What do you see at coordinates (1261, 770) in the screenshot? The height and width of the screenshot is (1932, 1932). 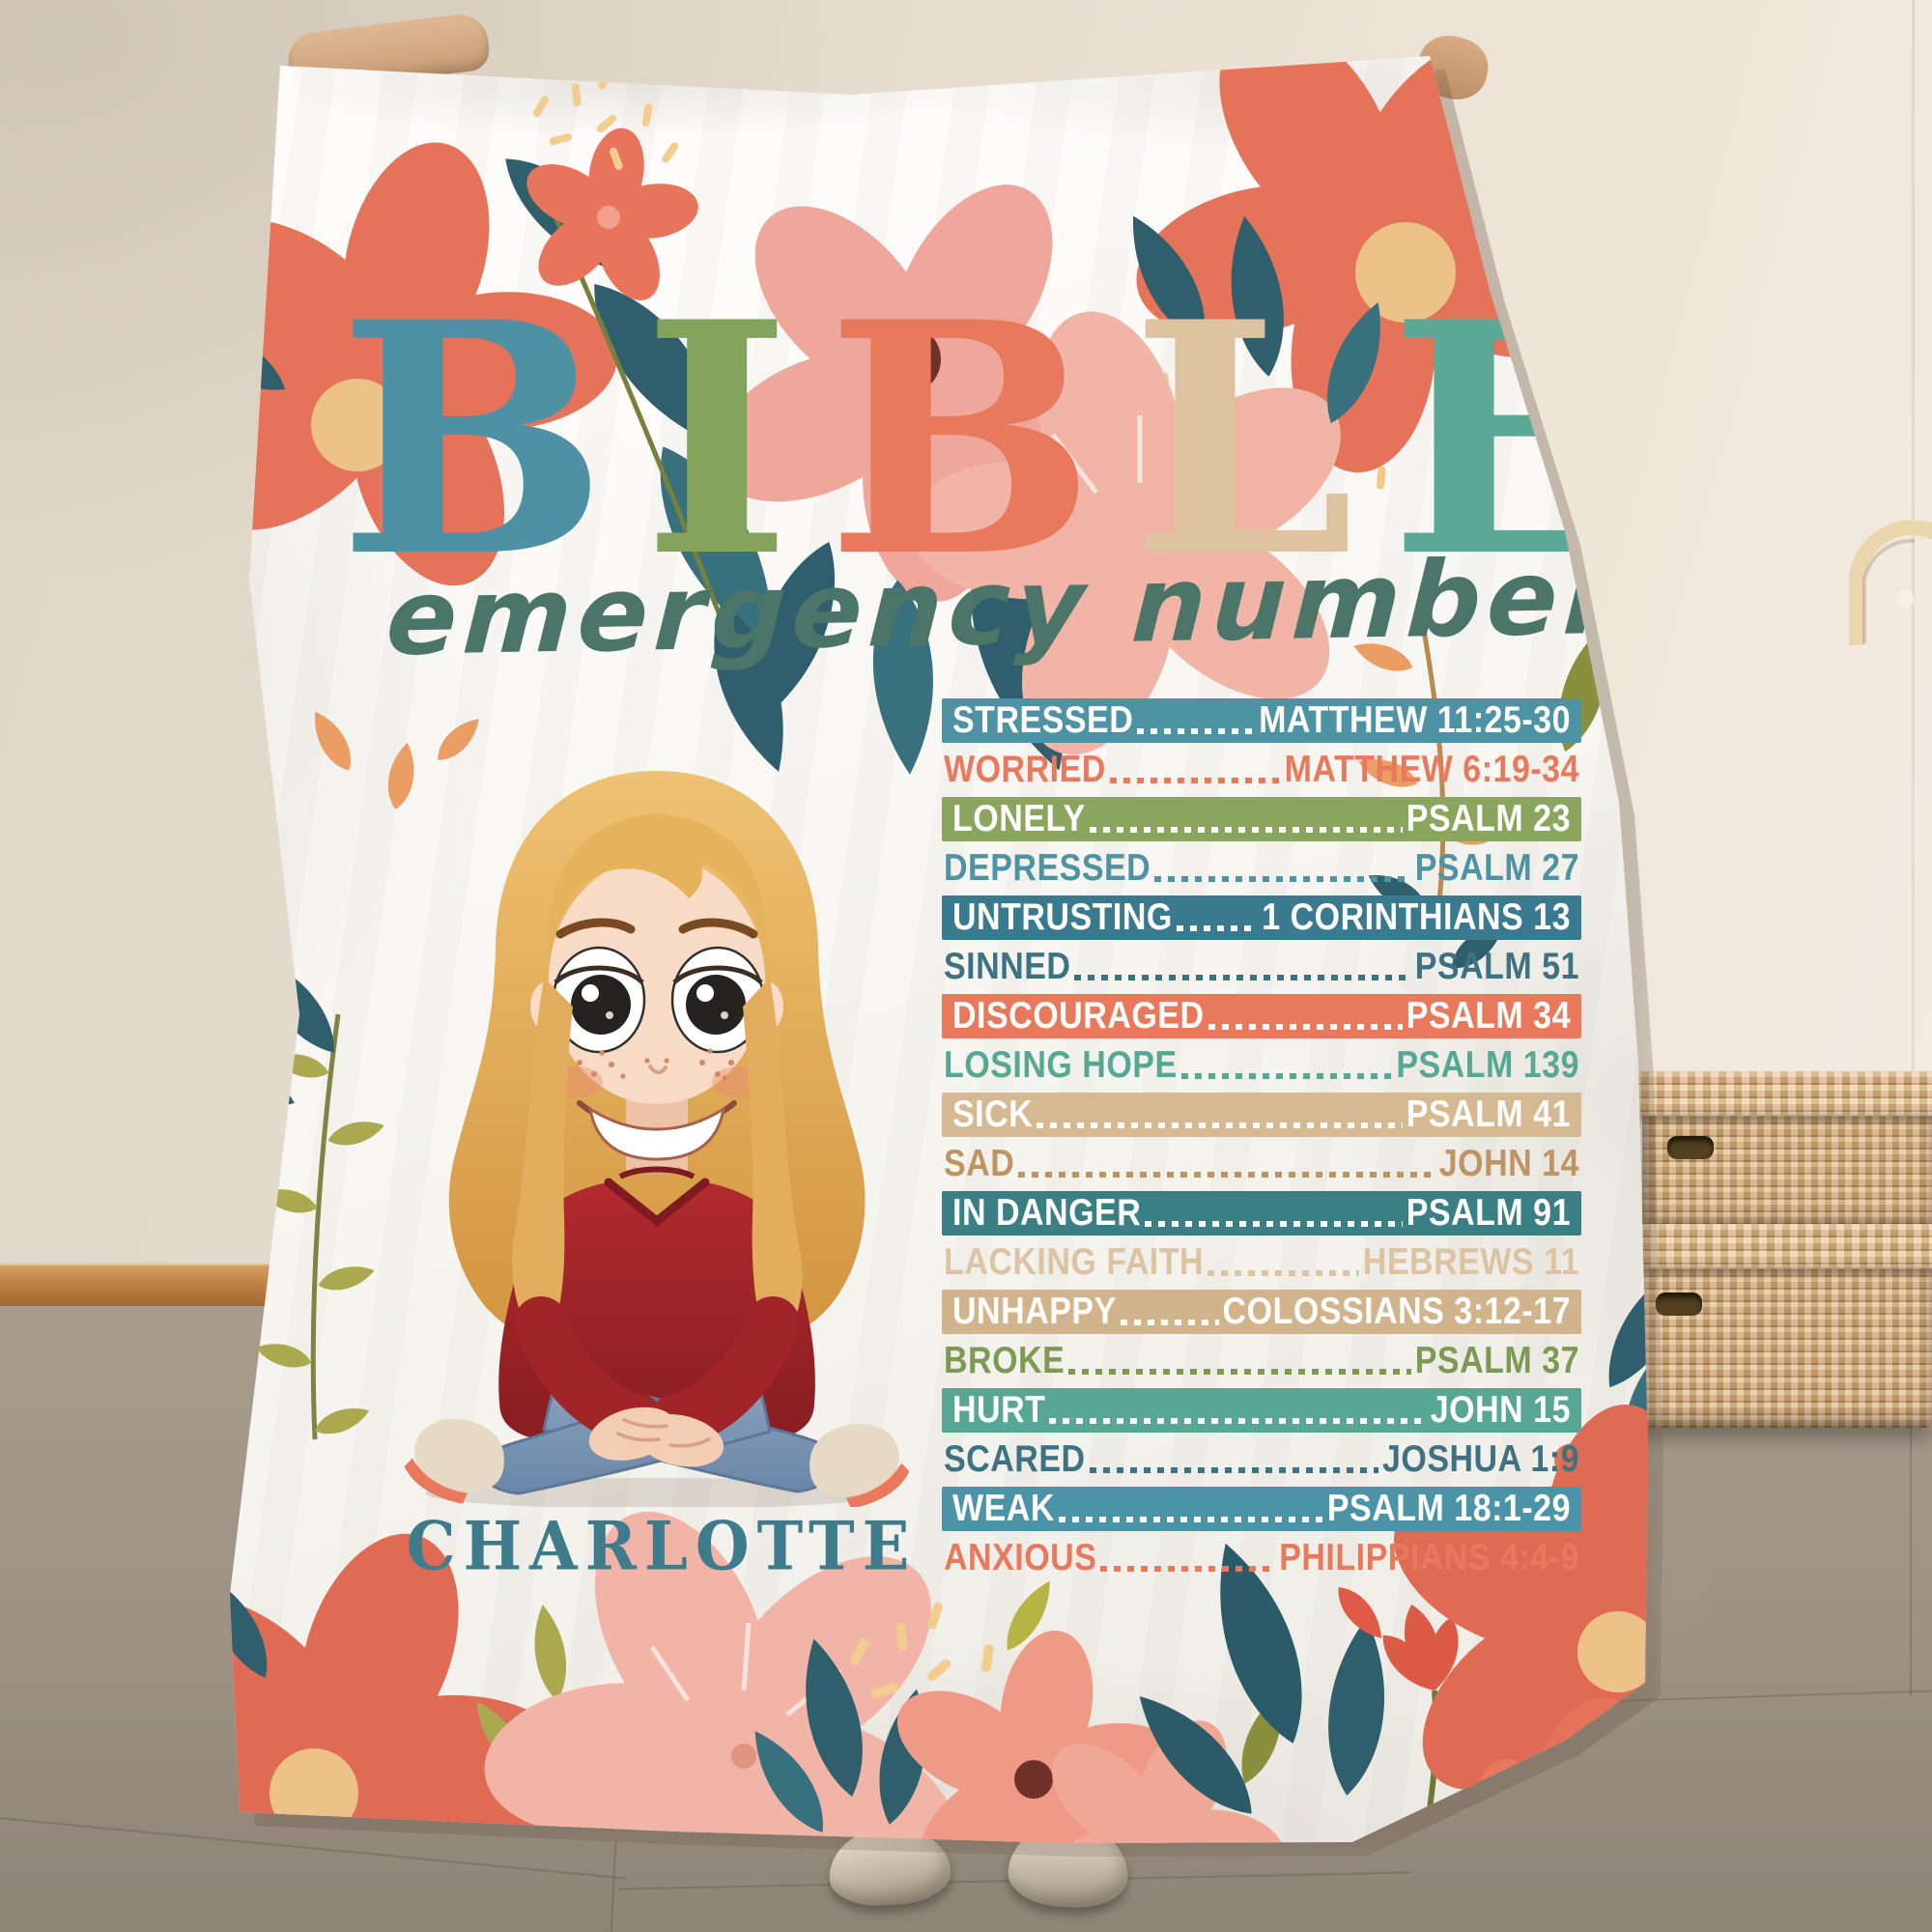 I see `verse-row: WORRIED MATTHEW 6:19-34` at bounding box center [1261, 770].